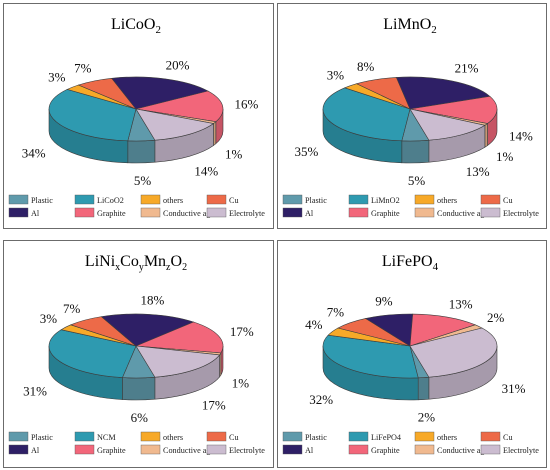  I want to click on legend-label-ncm: NCM, so click(106, 437).